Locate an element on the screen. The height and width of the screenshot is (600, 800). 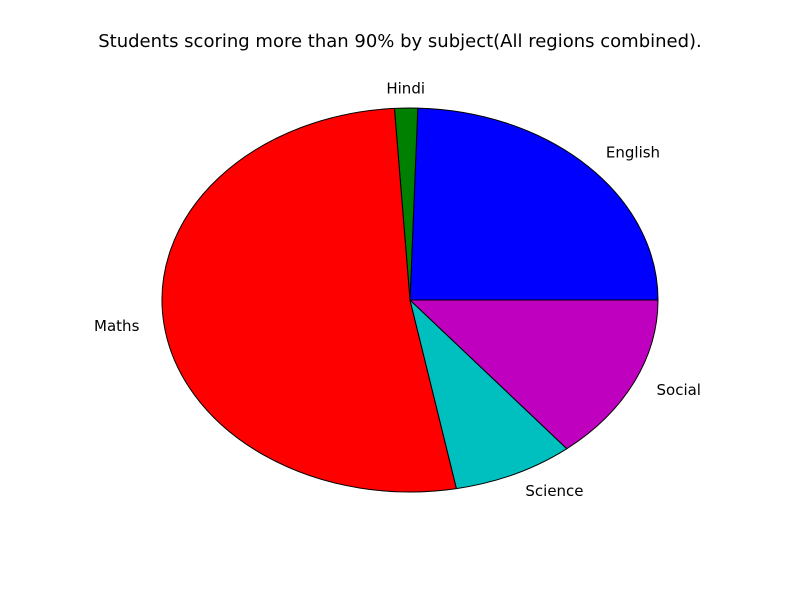
pie-slice-social is located at coordinates (534, 374).